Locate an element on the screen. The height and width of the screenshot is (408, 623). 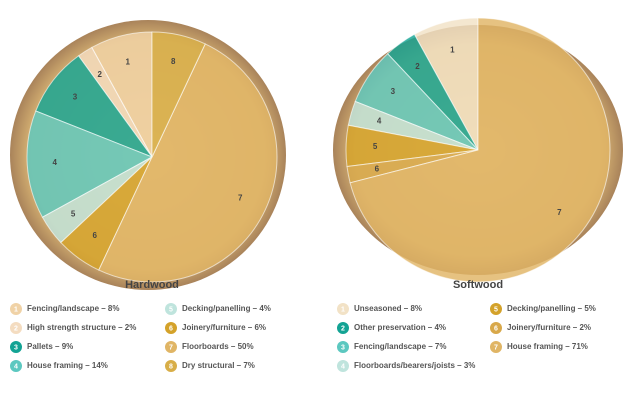
legend-label: Other preservation – 4% is located at coordinates (400, 327).